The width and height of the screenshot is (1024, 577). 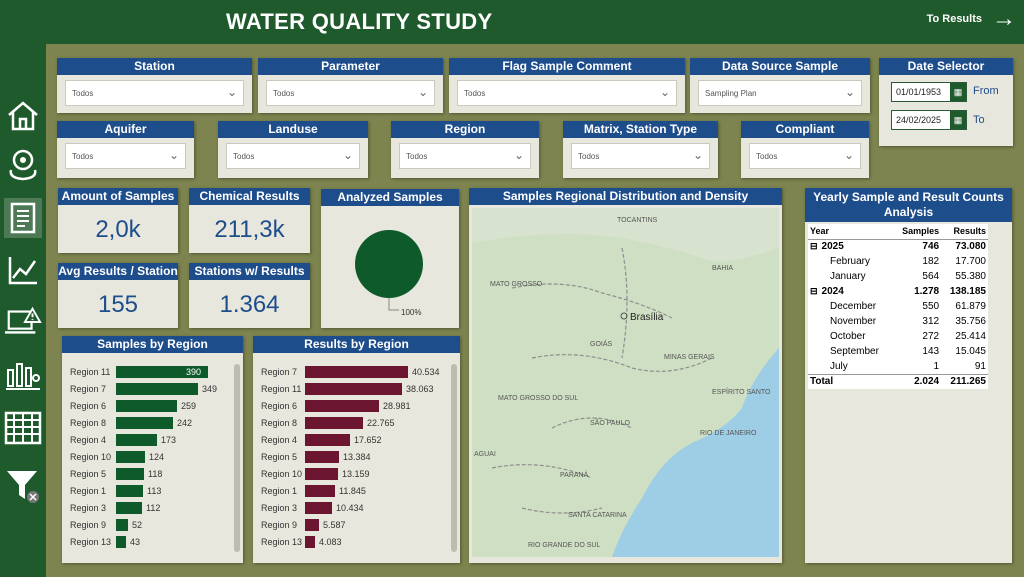 I want to click on bar-value-label: 10.434, so click(x=350, y=508).